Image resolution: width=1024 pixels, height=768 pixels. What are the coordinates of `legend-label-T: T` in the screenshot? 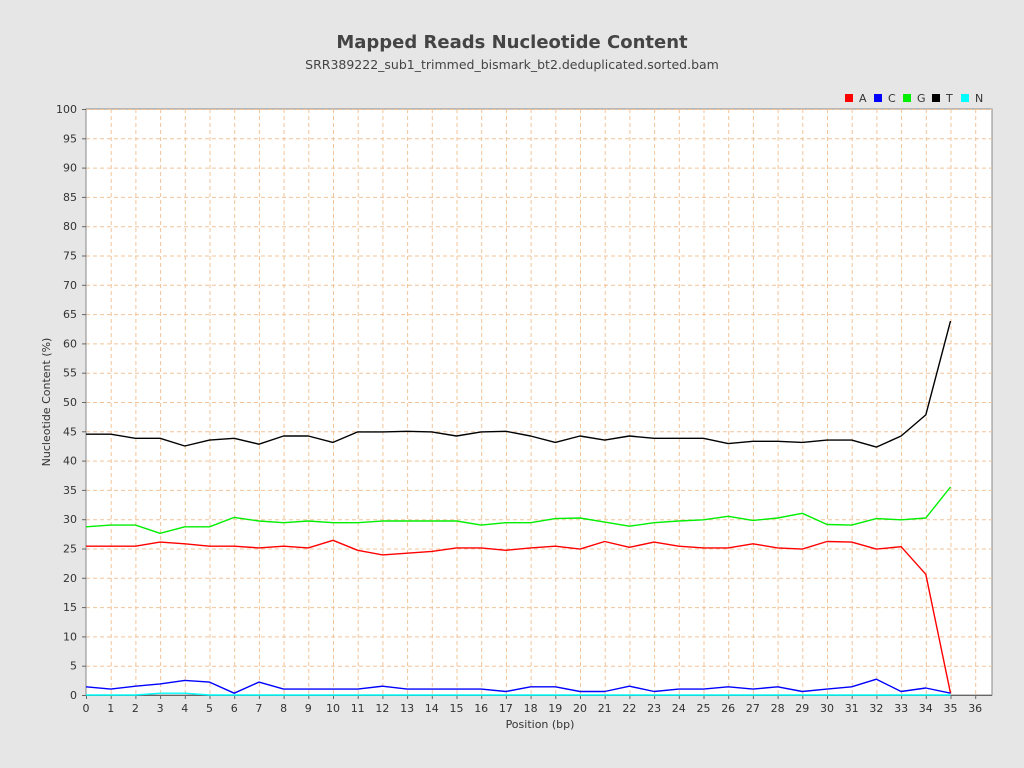 It's located at (949, 98).